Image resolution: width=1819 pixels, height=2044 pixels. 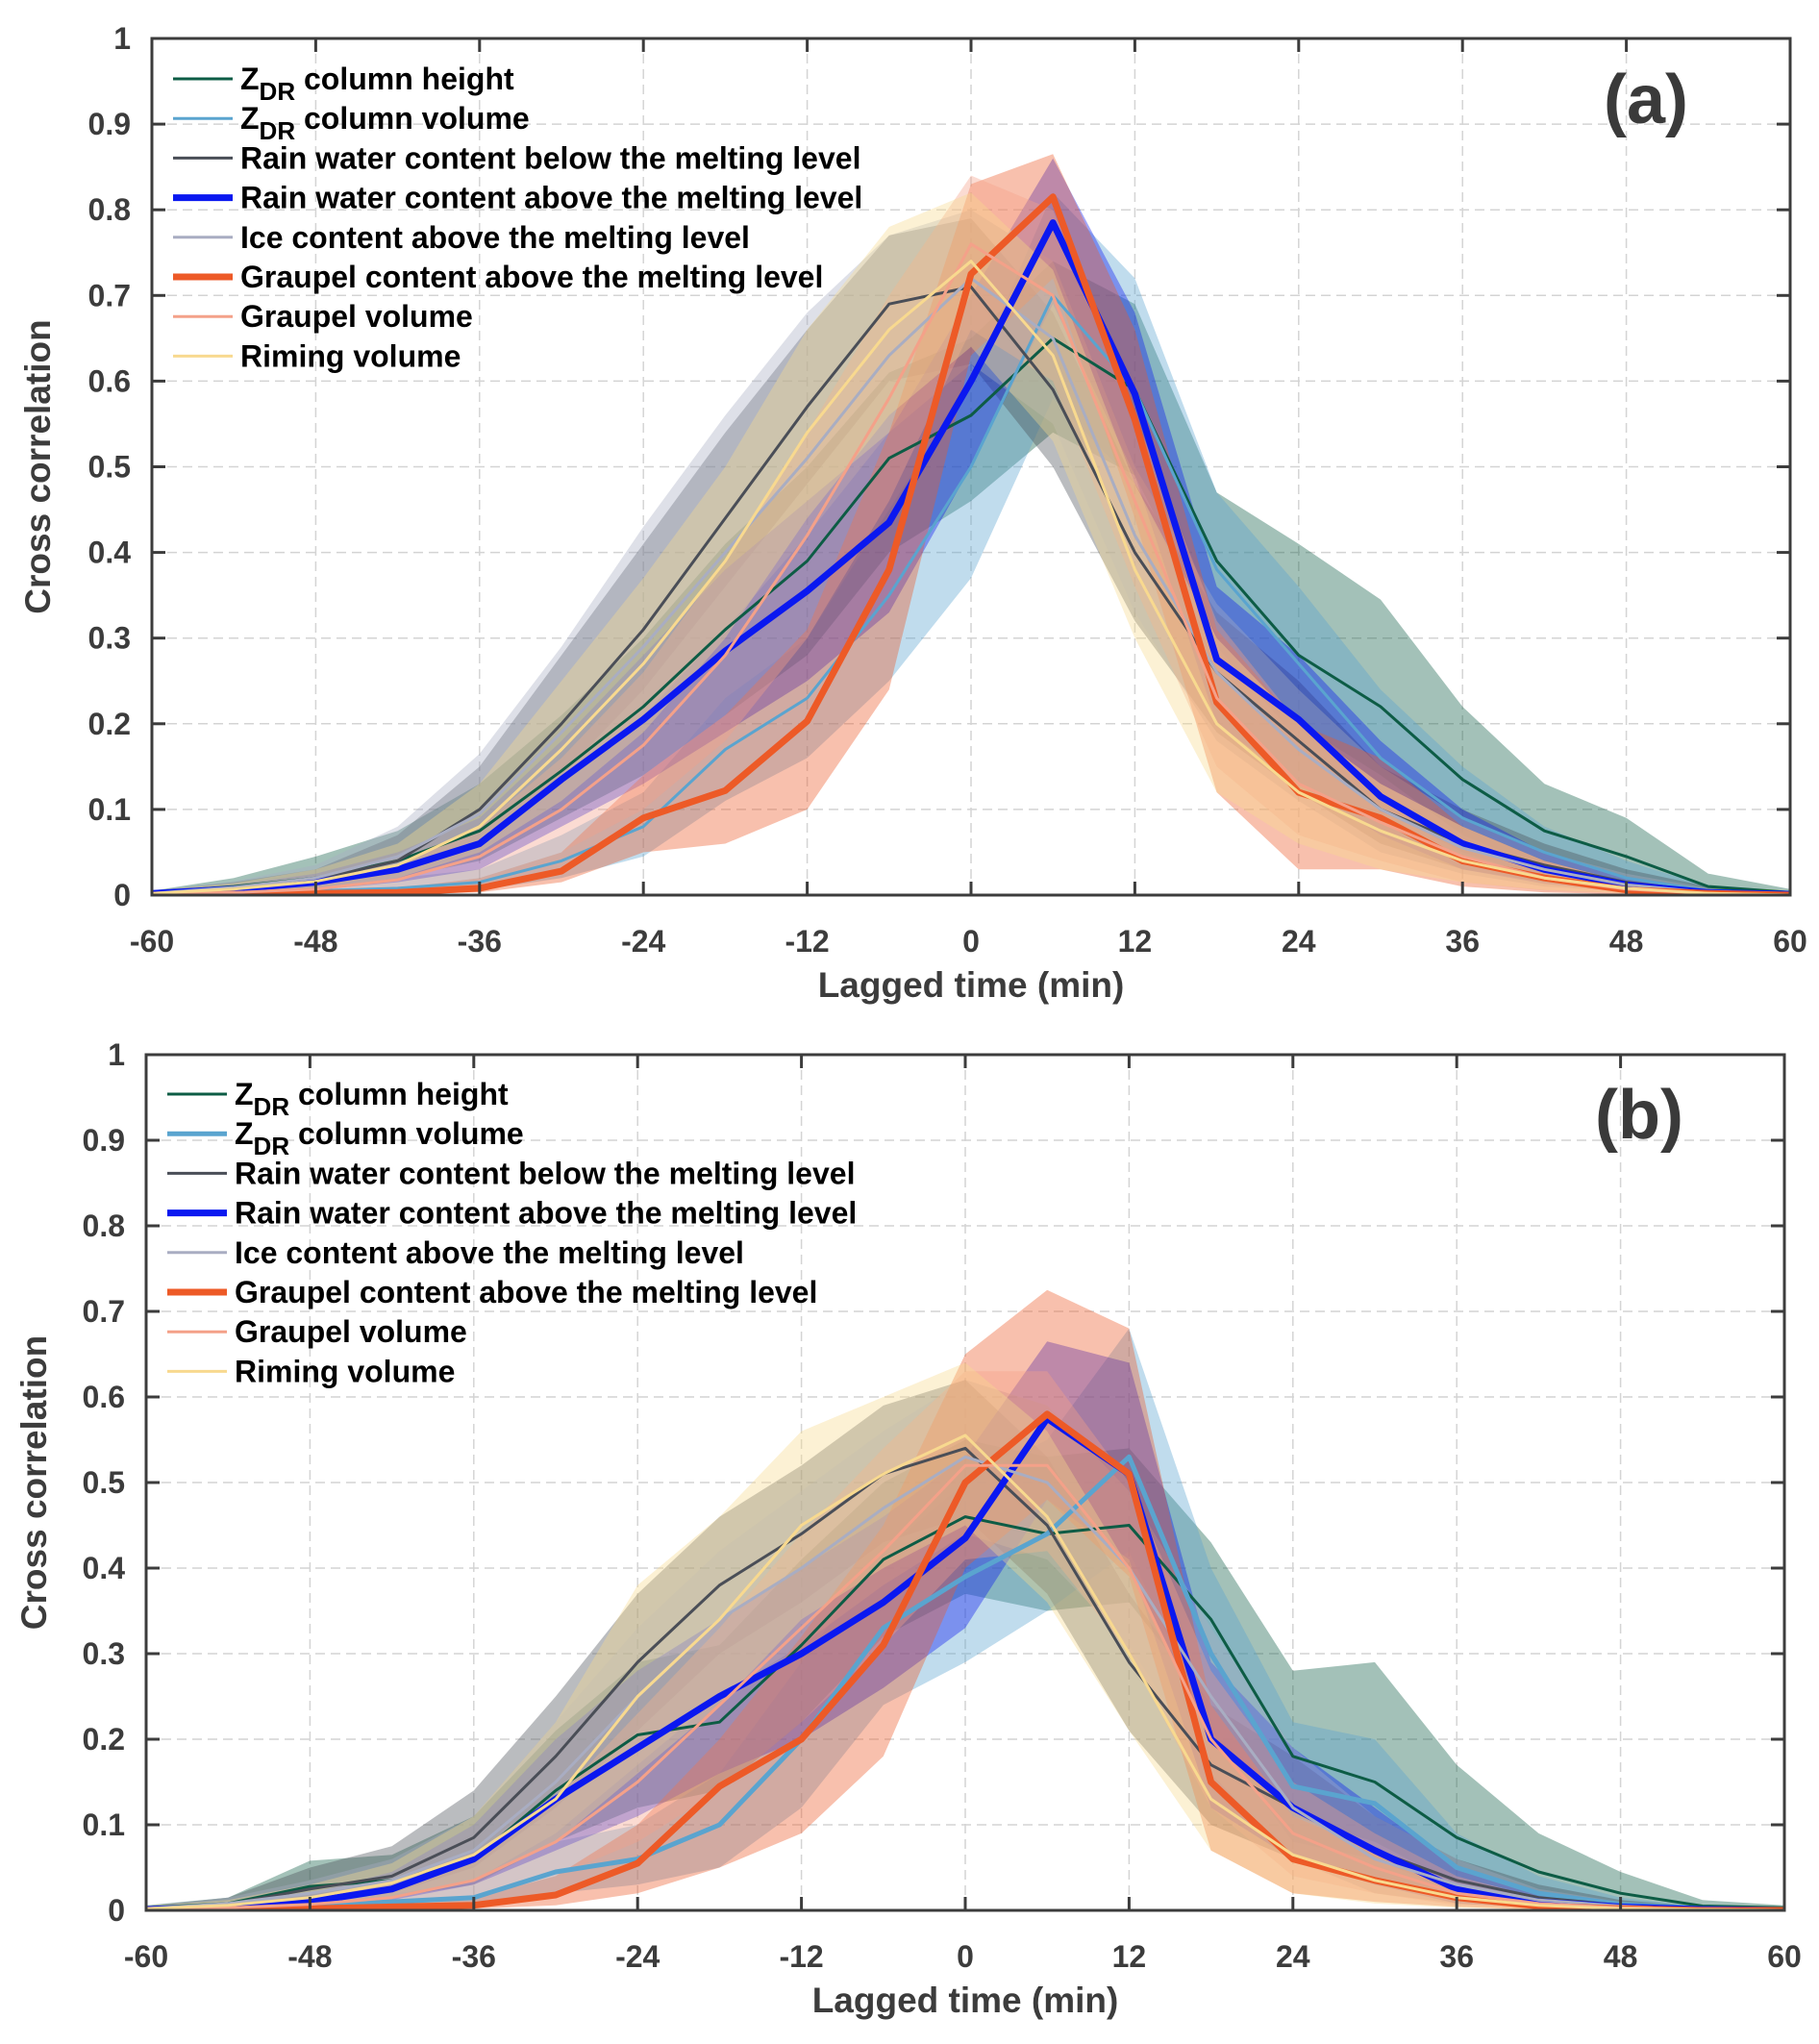 What do you see at coordinates (1639, 1115) in the screenshot?
I see `panel-letter: (b)` at bounding box center [1639, 1115].